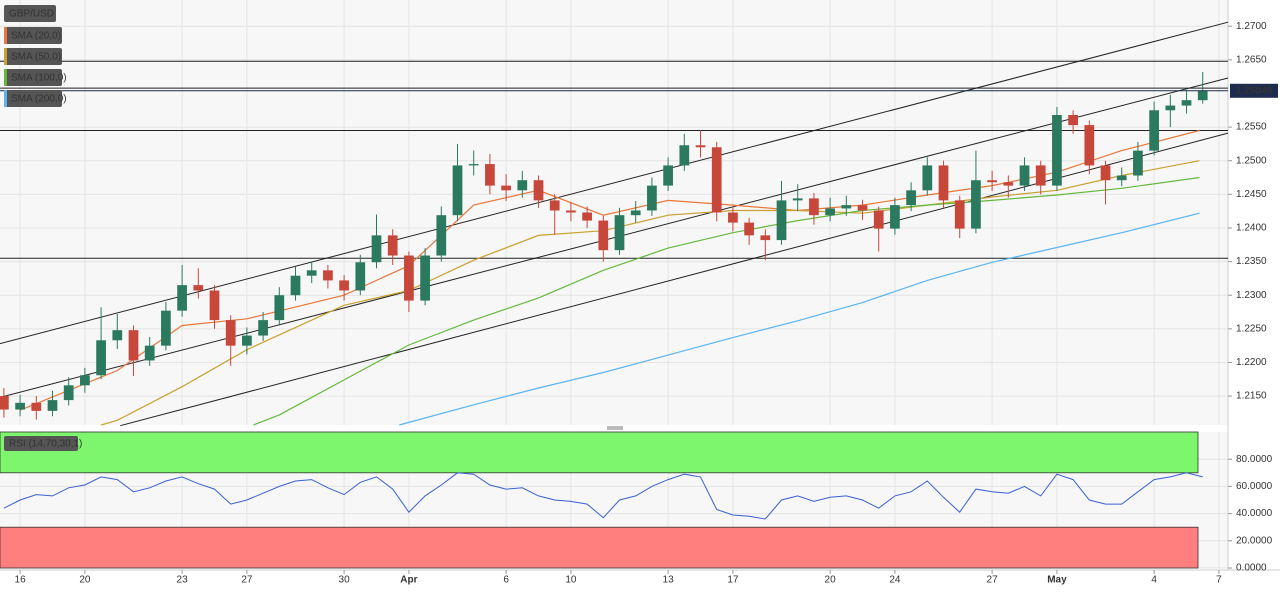 This screenshot has height=594, width=1280. I want to click on x-tick-label: 23, so click(183, 580).